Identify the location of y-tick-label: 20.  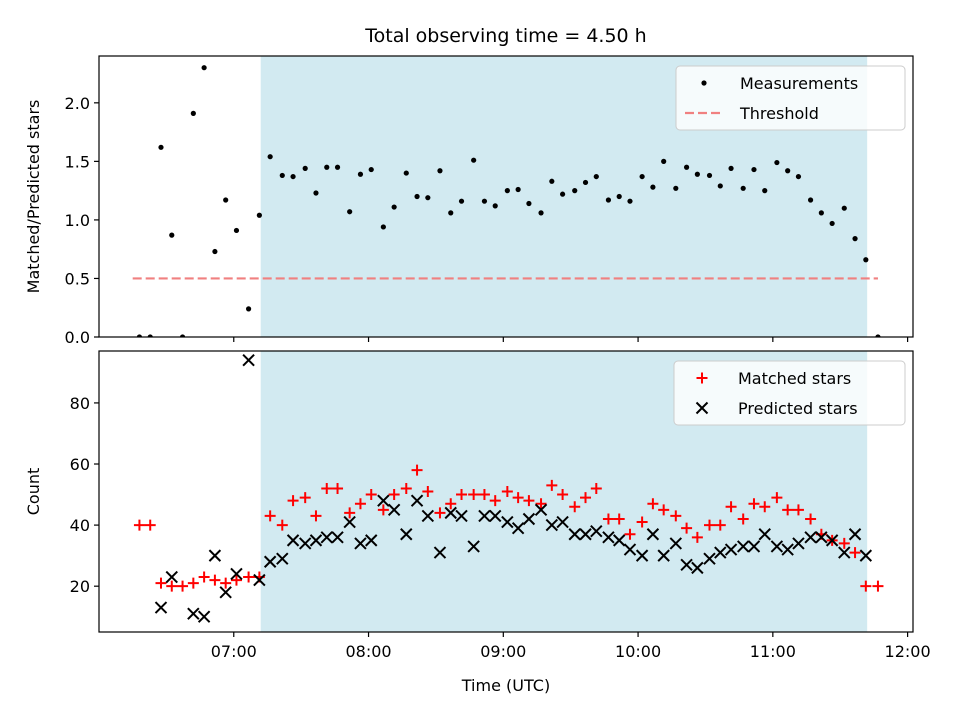
(80, 586).